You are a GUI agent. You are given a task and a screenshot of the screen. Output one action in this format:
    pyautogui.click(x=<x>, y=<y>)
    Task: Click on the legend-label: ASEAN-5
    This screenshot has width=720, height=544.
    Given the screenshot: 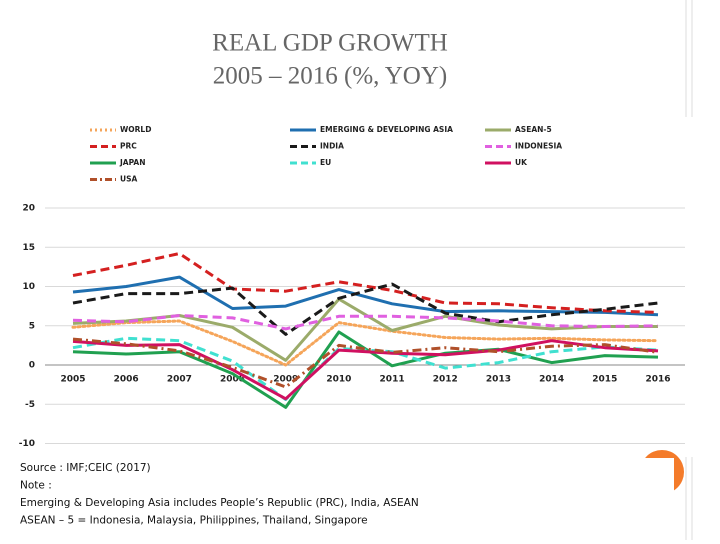 What is the action you would take?
    pyautogui.click(x=533, y=129)
    